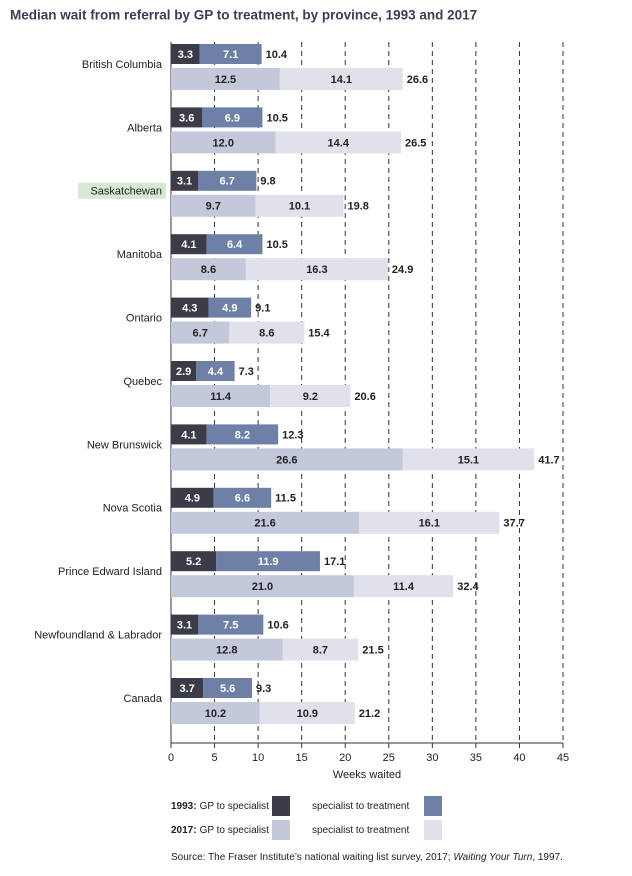  I want to click on value-label: 14.4, so click(339, 143).